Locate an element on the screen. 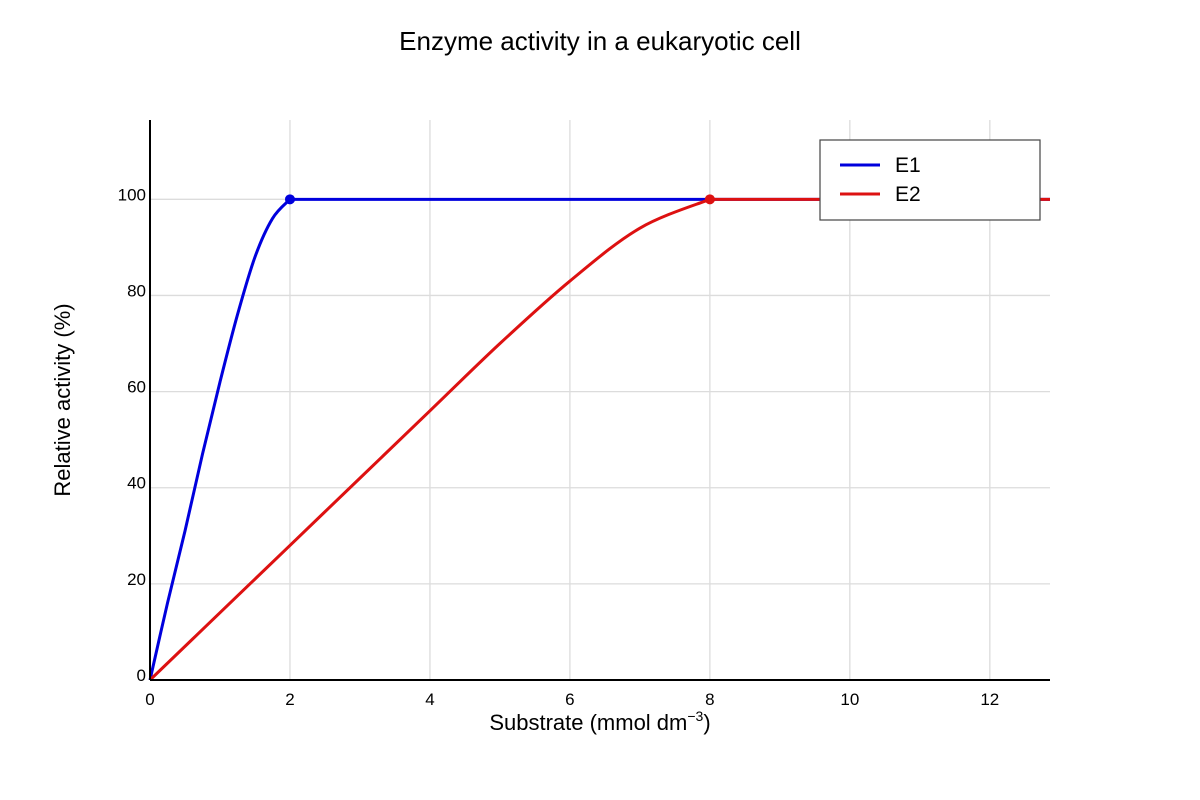 Image resolution: width=1200 pixels, height=800 pixels. x-tick-label: 6 is located at coordinates (569, 699).